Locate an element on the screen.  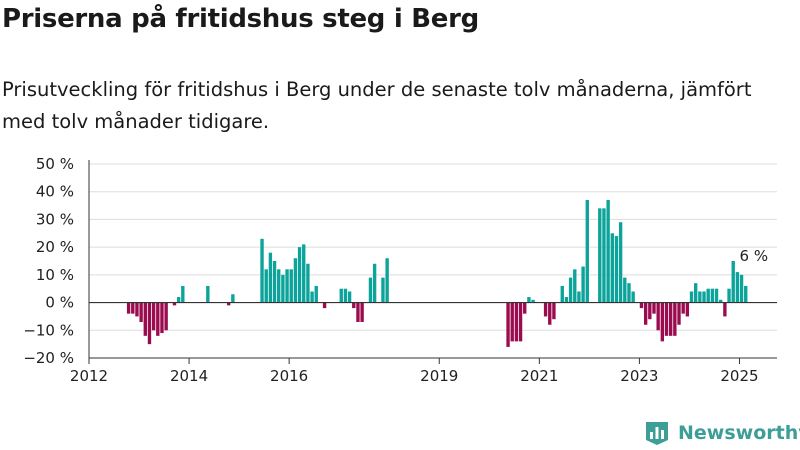
chart-title: Priserna på fritidshus steg i Berg is located at coordinates (240, 19).